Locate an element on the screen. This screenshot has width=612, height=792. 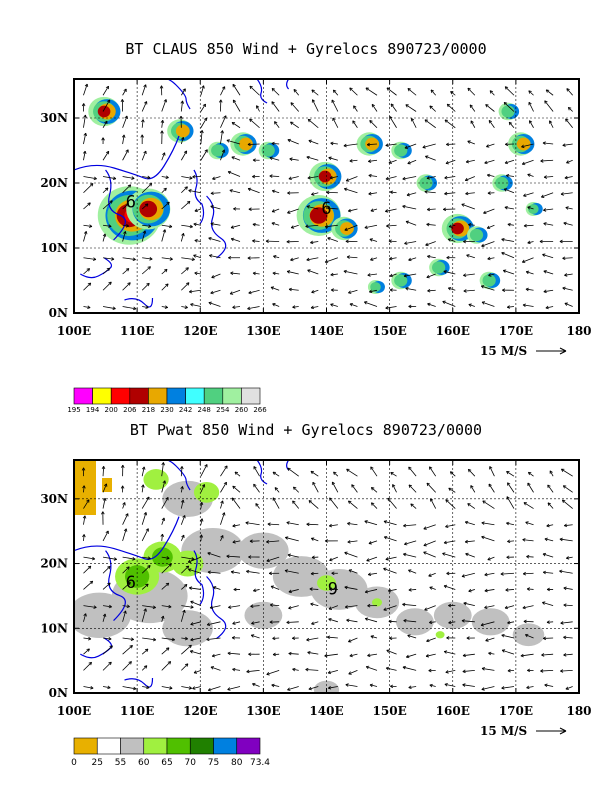
gyre-marker: 6 is located at coordinates (326, 209).